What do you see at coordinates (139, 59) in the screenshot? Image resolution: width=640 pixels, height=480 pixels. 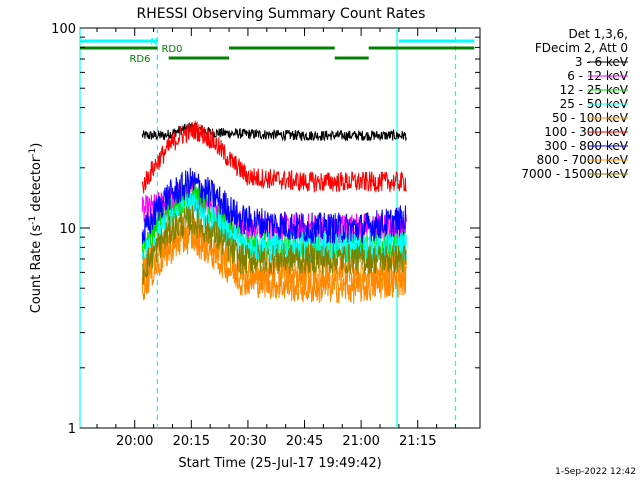 I see `bar-label-rd6: RD6` at bounding box center [139, 59].